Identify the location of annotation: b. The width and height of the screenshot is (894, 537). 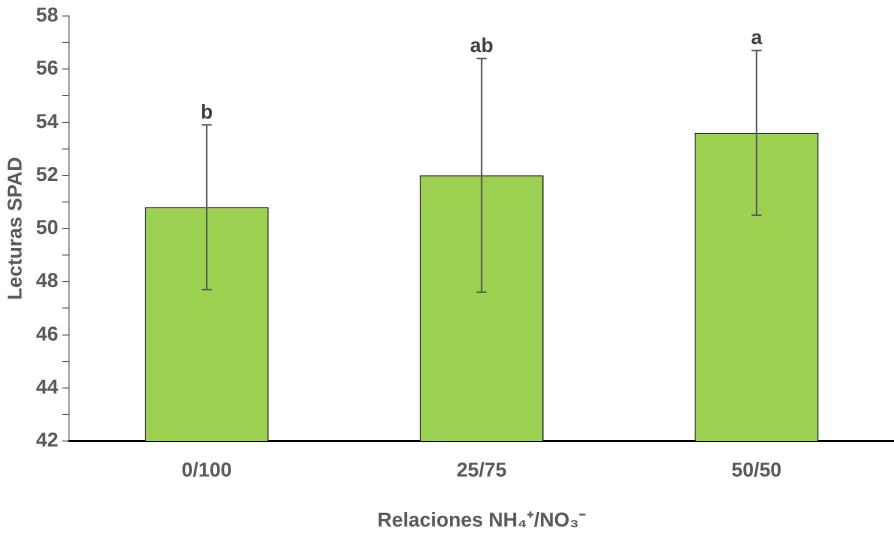
(206, 112).